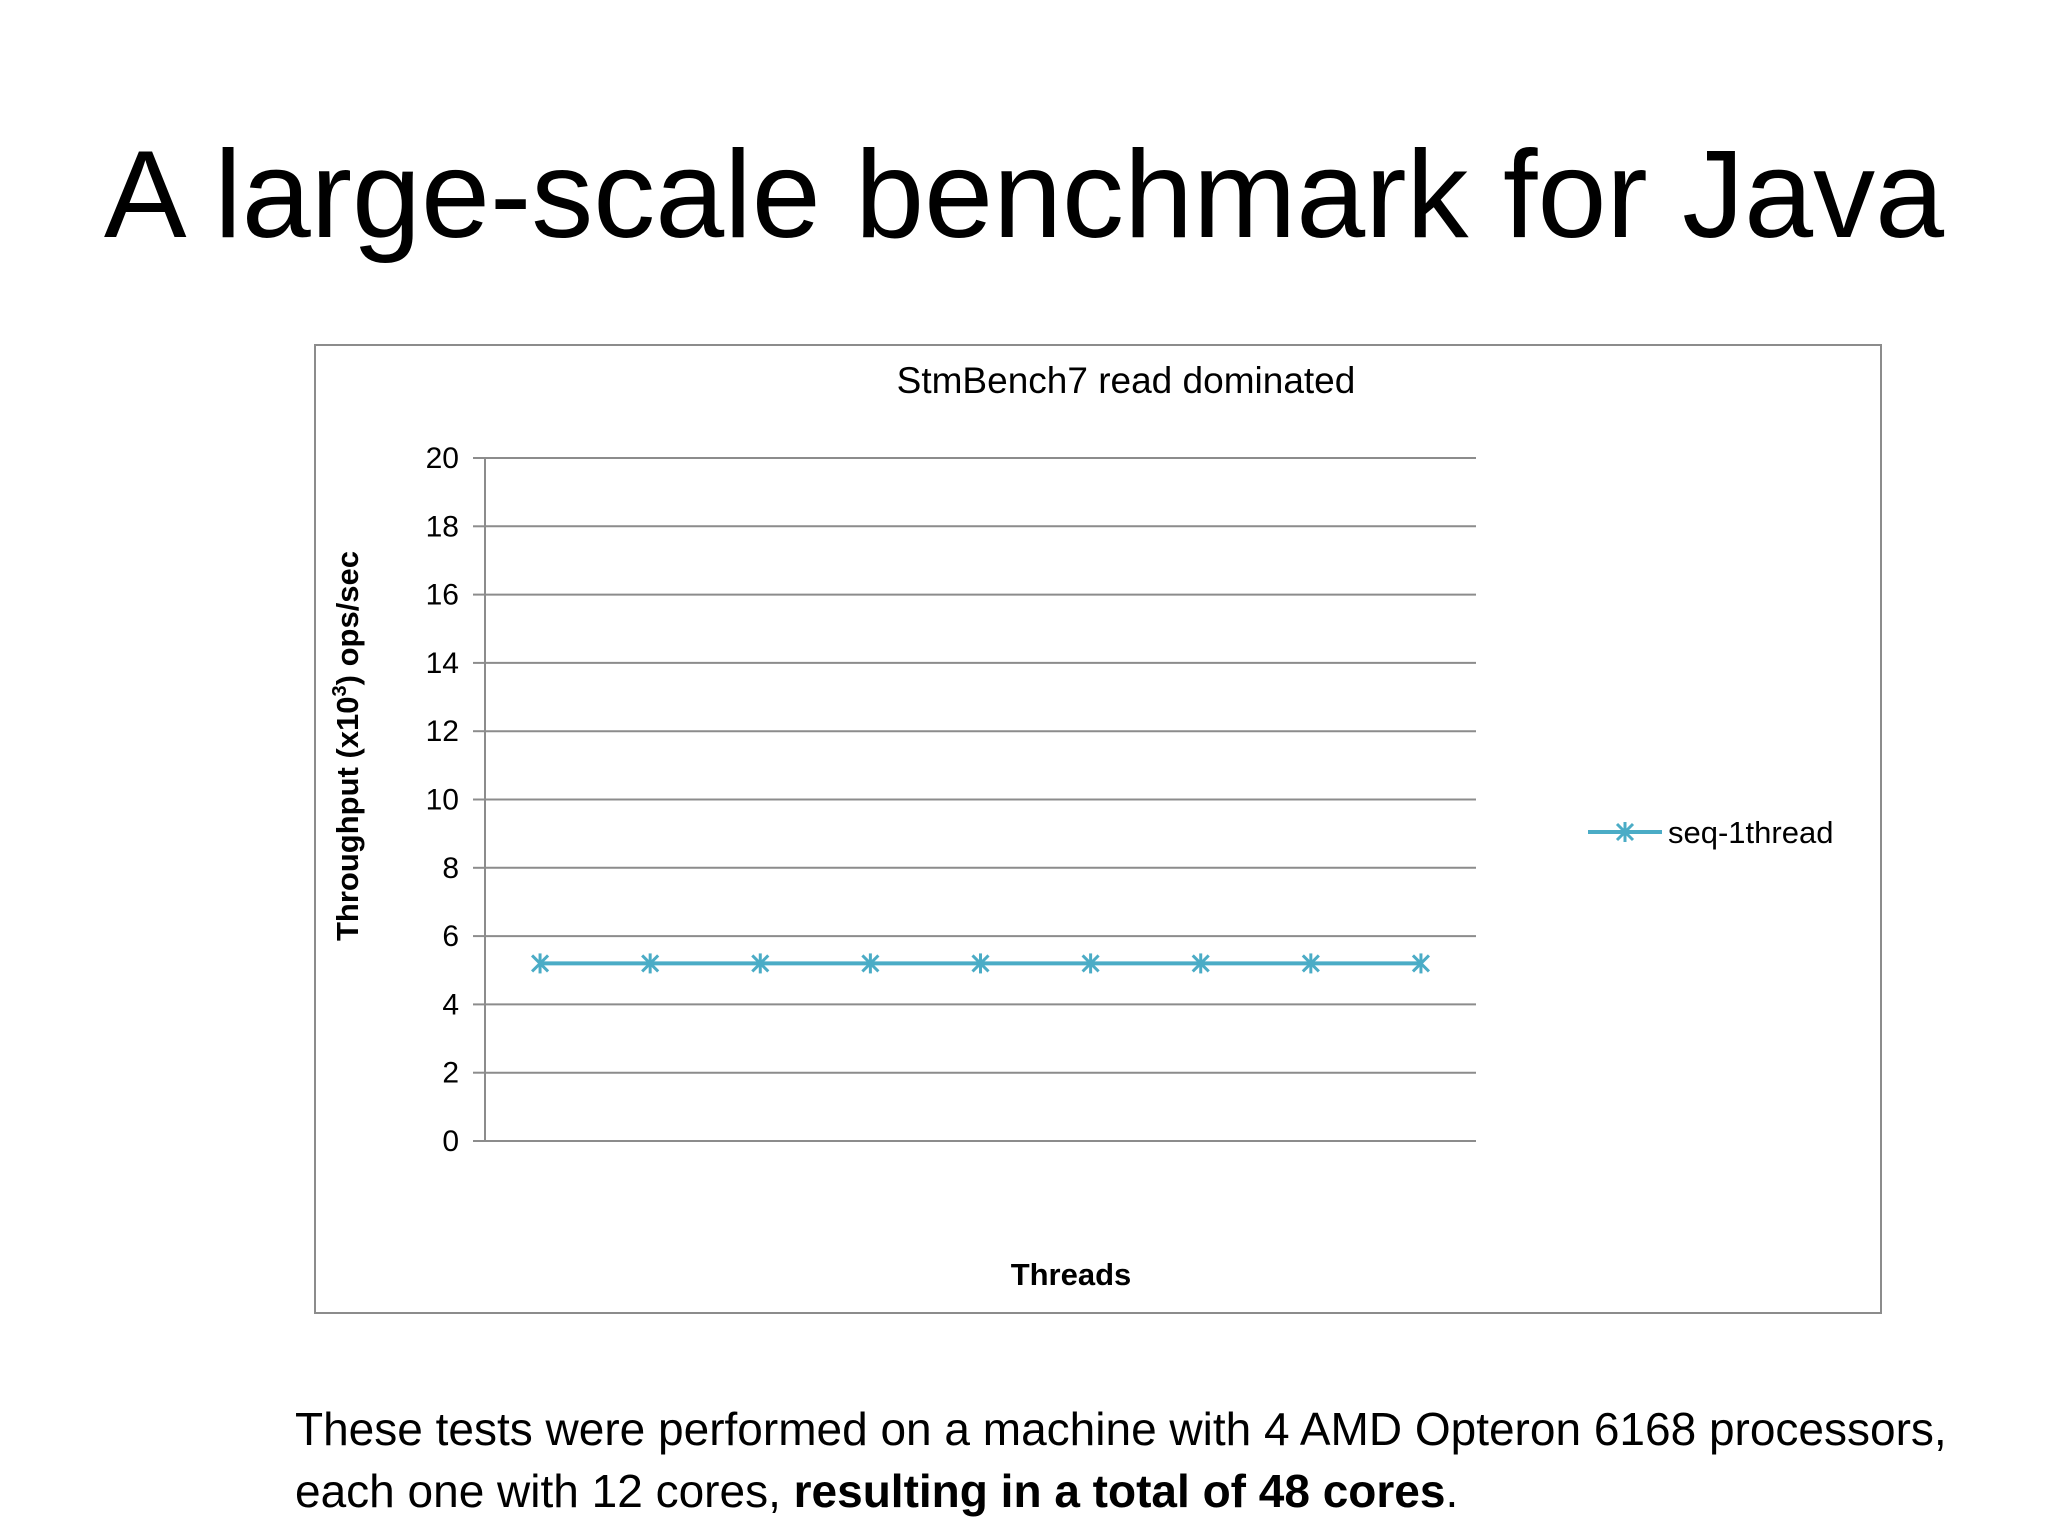  Describe the element at coordinates (347, 618) in the screenshot. I see `y-axis-label-end: ) ops/sec` at that location.